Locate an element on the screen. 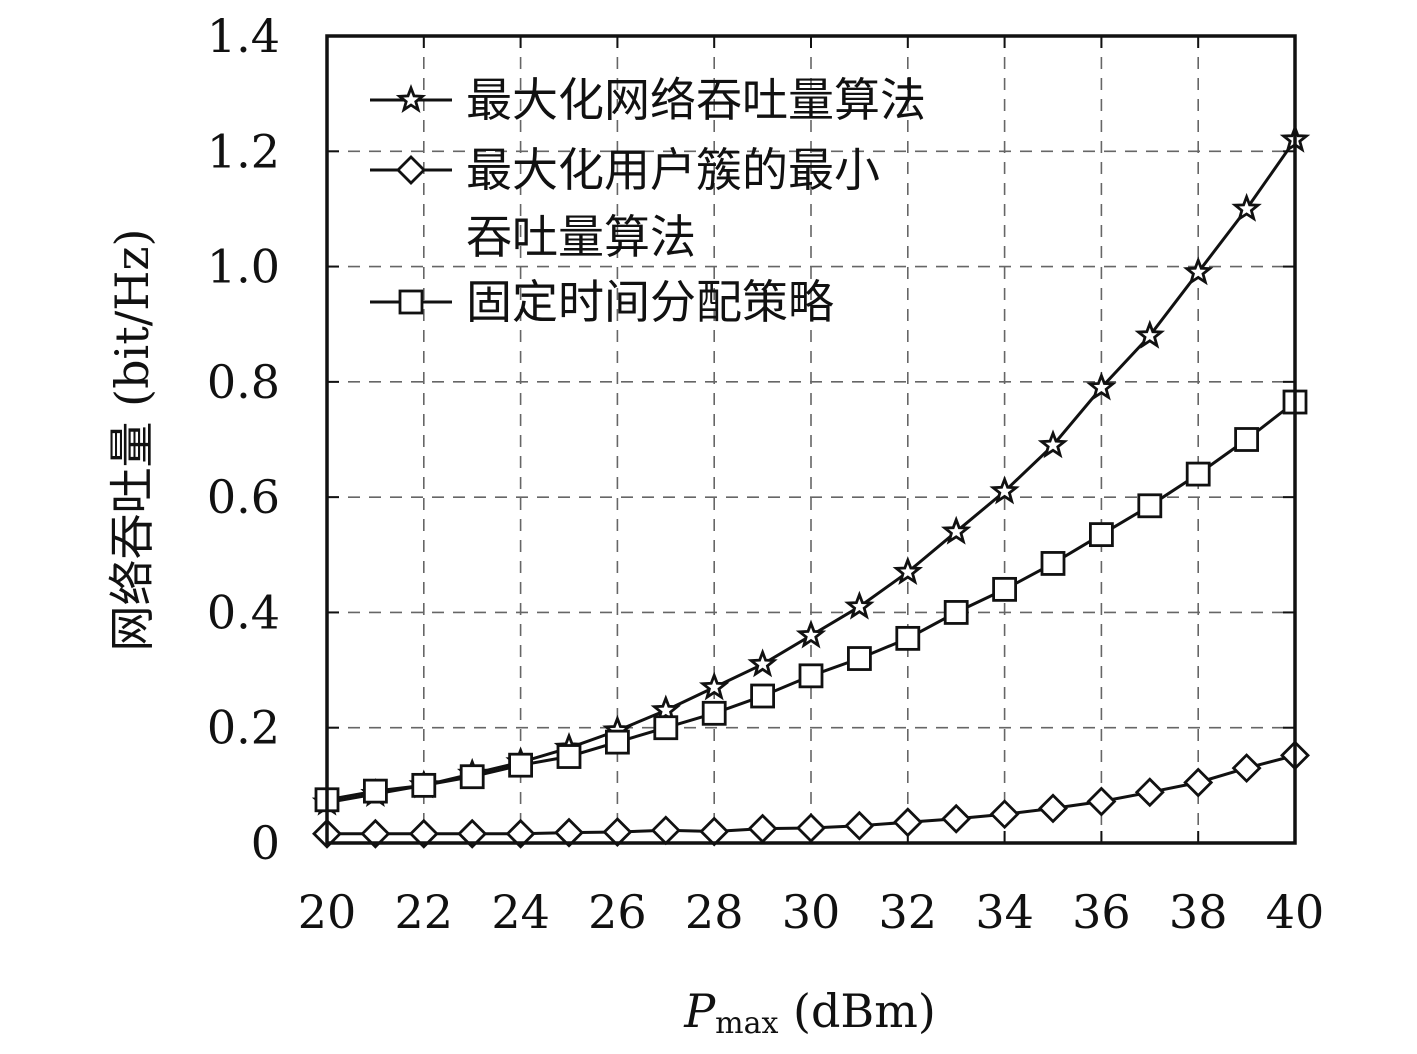  y-tick-labels: 0 0.2 0.4 0.6 0.8 1.0 1.2 1.4 is located at coordinates (243, 439).